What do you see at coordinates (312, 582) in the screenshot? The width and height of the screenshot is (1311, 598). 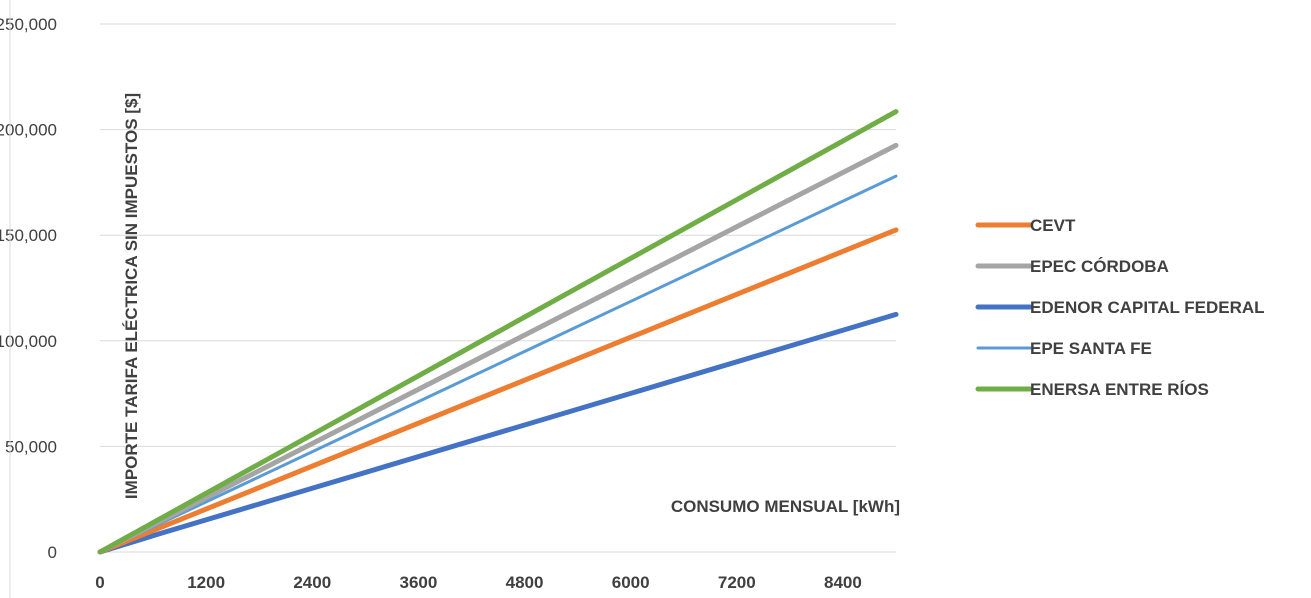 I see `x-tick-label: 2400` at bounding box center [312, 582].